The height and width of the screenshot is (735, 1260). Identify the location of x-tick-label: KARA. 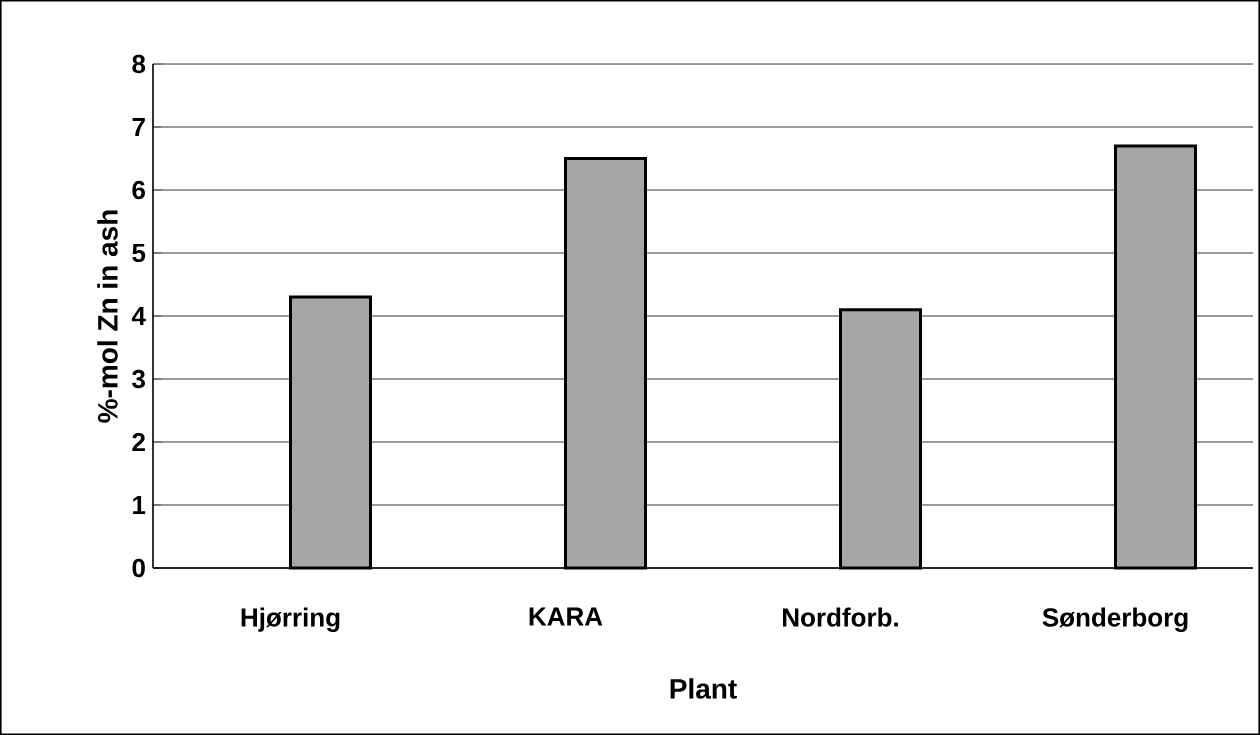
(566, 616).